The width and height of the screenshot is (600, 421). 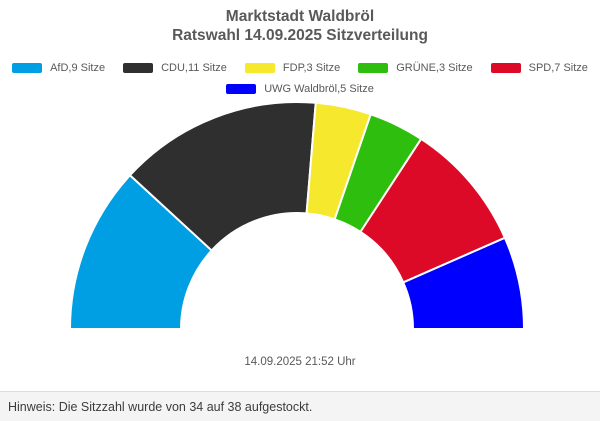 I want to click on legend-item-spd: SPD,7 Sitze, so click(x=539, y=67).